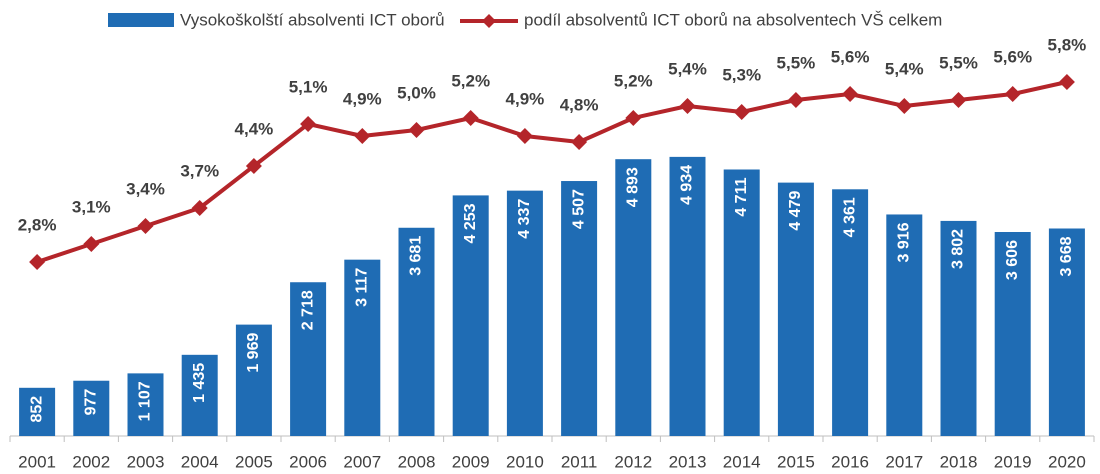 The height and width of the screenshot is (474, 1100). Describe the element at coordinates (141, 20) in the screenshot. I see `legend-swatch` at that location.